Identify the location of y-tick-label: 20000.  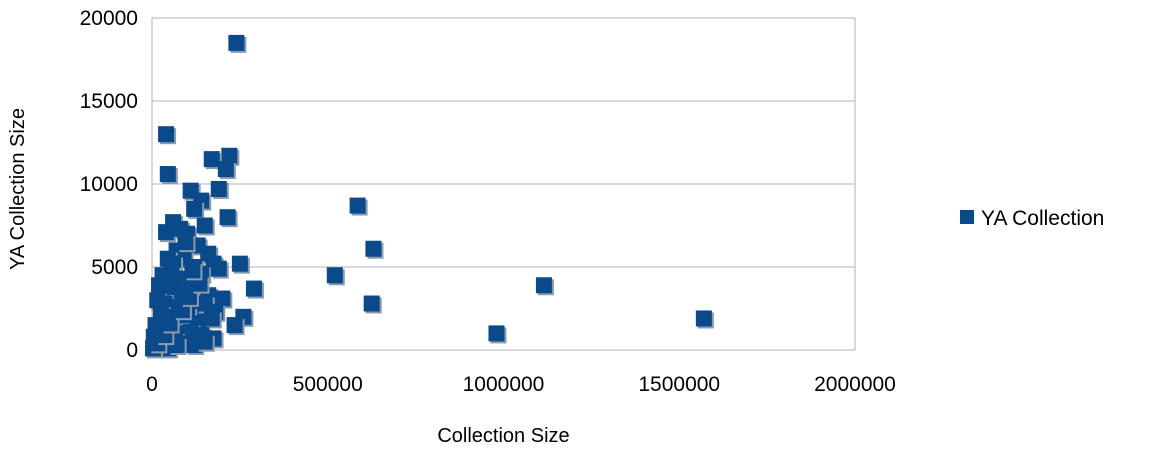
(109, 18).